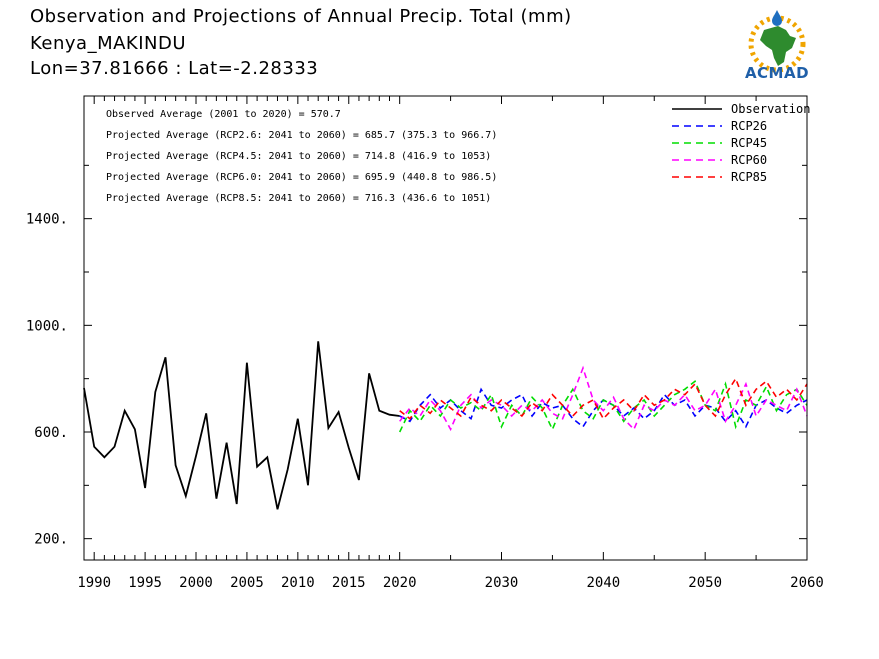 The height and width of the screenshot is (659, 879). What do you see at coordinates (807, 583) in the screenshot?
I see `x-tick-label: 2060` at bounding box center [807, 583].